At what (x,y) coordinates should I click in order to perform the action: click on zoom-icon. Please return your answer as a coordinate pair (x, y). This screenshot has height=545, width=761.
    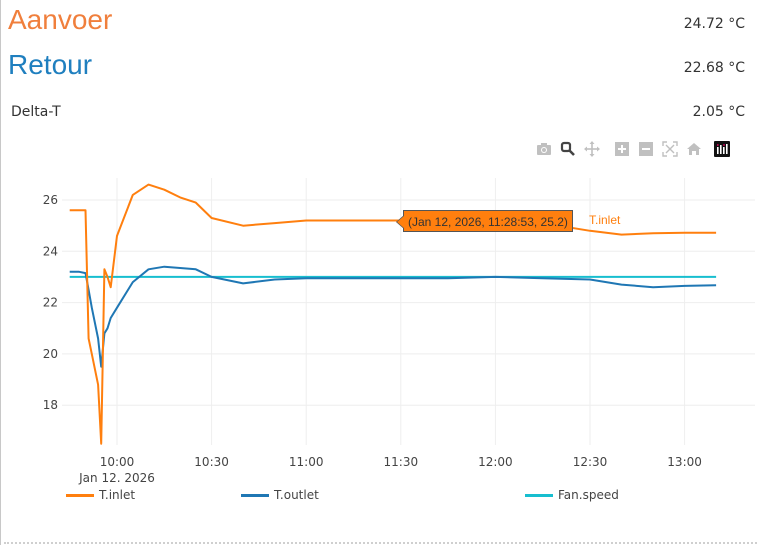
    Looking at the image, I should click on (568, 149).